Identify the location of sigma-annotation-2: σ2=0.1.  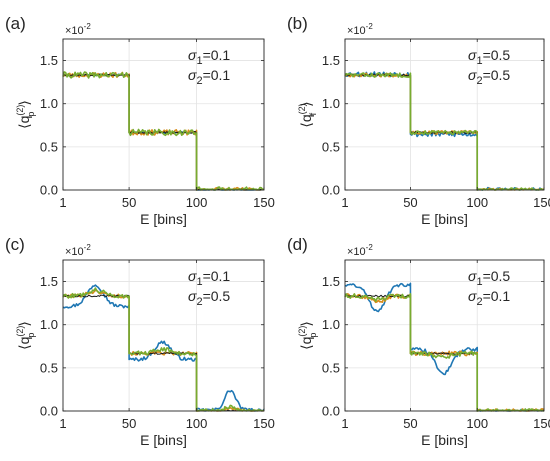
(489, 298).